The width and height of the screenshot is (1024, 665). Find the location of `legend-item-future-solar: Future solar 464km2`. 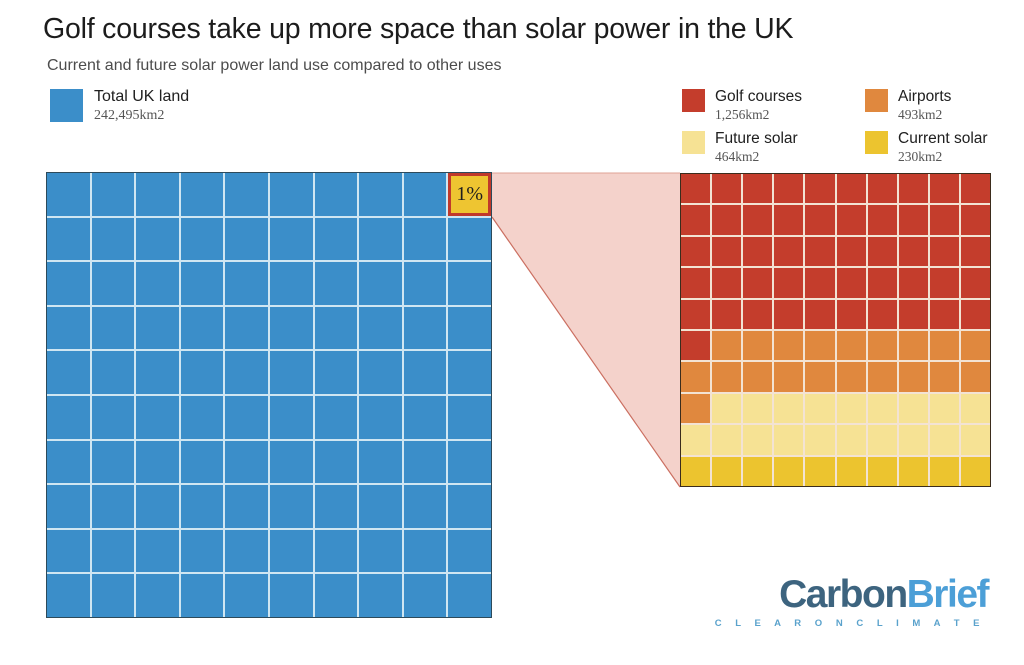

legend-item-future-solar: Future solar 464km2 is located at coordinates (773, 147).